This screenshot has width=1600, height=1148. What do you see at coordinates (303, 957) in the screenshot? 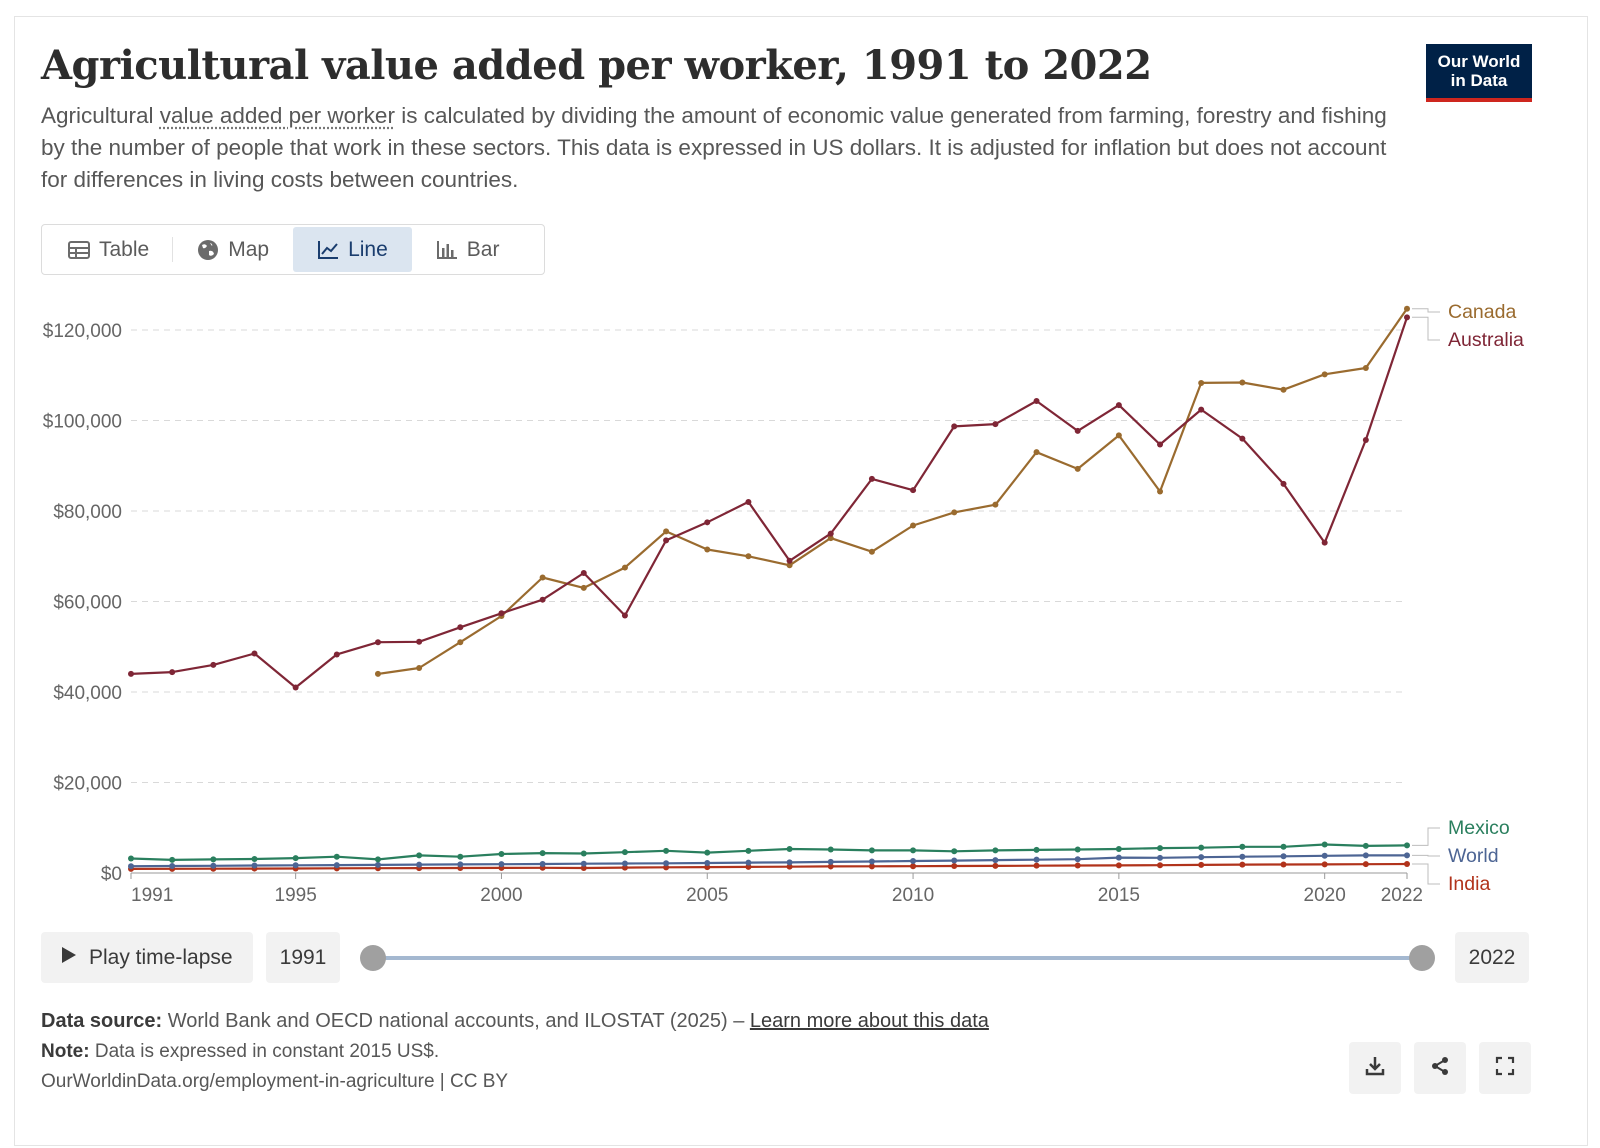
I see `start-year-box: 1991` at bounding box center [303, 957].